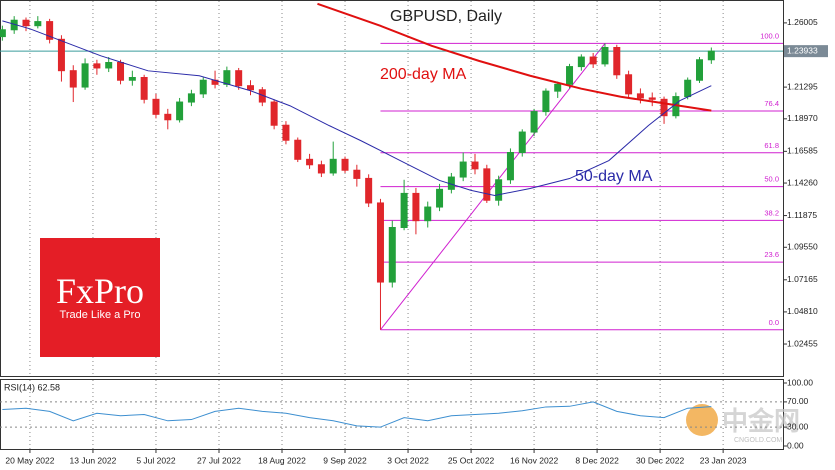  Describe the element at coordinates (660, 460) in the screenshot. I see `x-tick-label: 30 Dec 2022` at that location.